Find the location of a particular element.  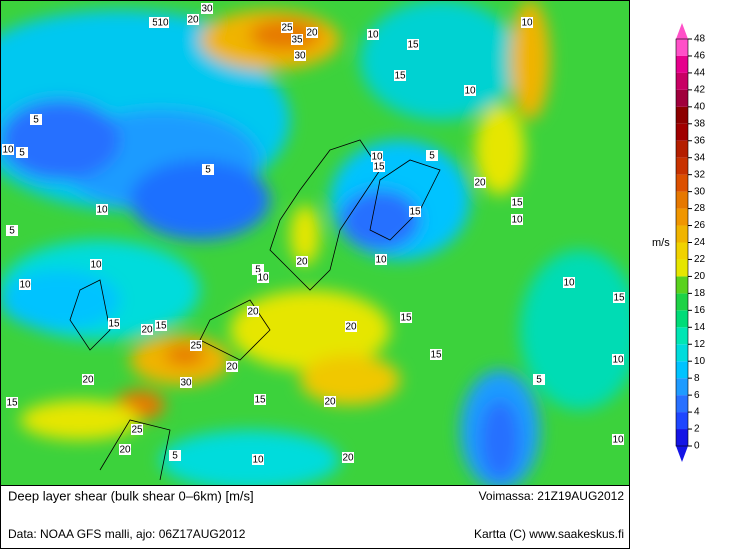

colorbar-label: 10 is located at coordinates (700, 361).